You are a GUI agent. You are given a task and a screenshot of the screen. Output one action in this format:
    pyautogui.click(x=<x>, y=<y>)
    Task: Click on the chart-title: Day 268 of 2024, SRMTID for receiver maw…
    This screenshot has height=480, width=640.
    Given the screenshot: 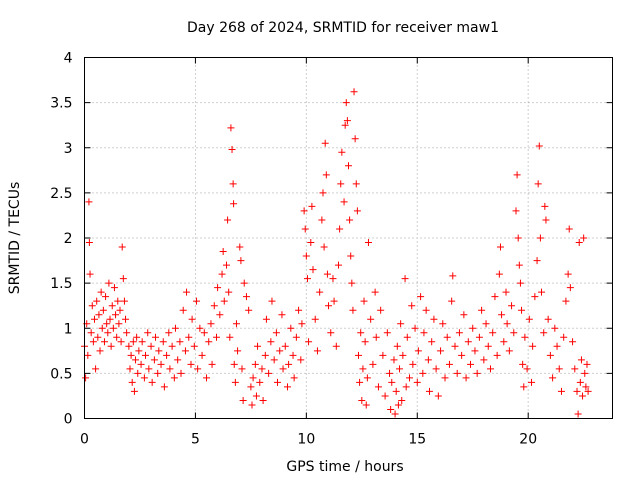 What is the action you would take?
    pyautogui.click(x=343, y=28)
    